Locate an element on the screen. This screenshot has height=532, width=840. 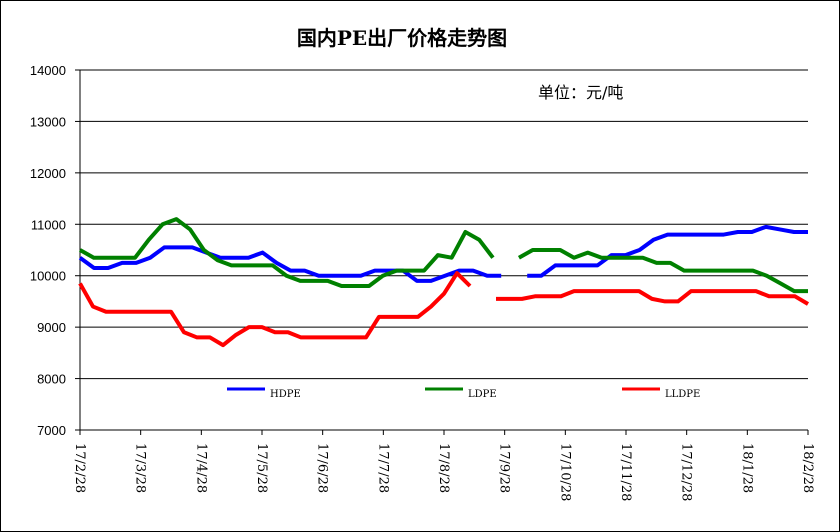
x-tick-label: 17/3/28 is located at coordinates (140, 468).